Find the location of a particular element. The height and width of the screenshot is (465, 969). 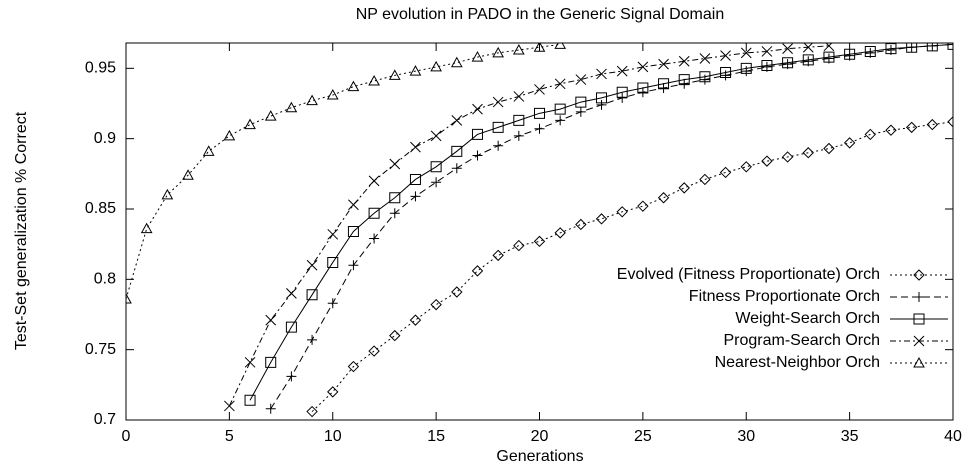

x-tick-label: 40 is located at coordinates (953, 436).